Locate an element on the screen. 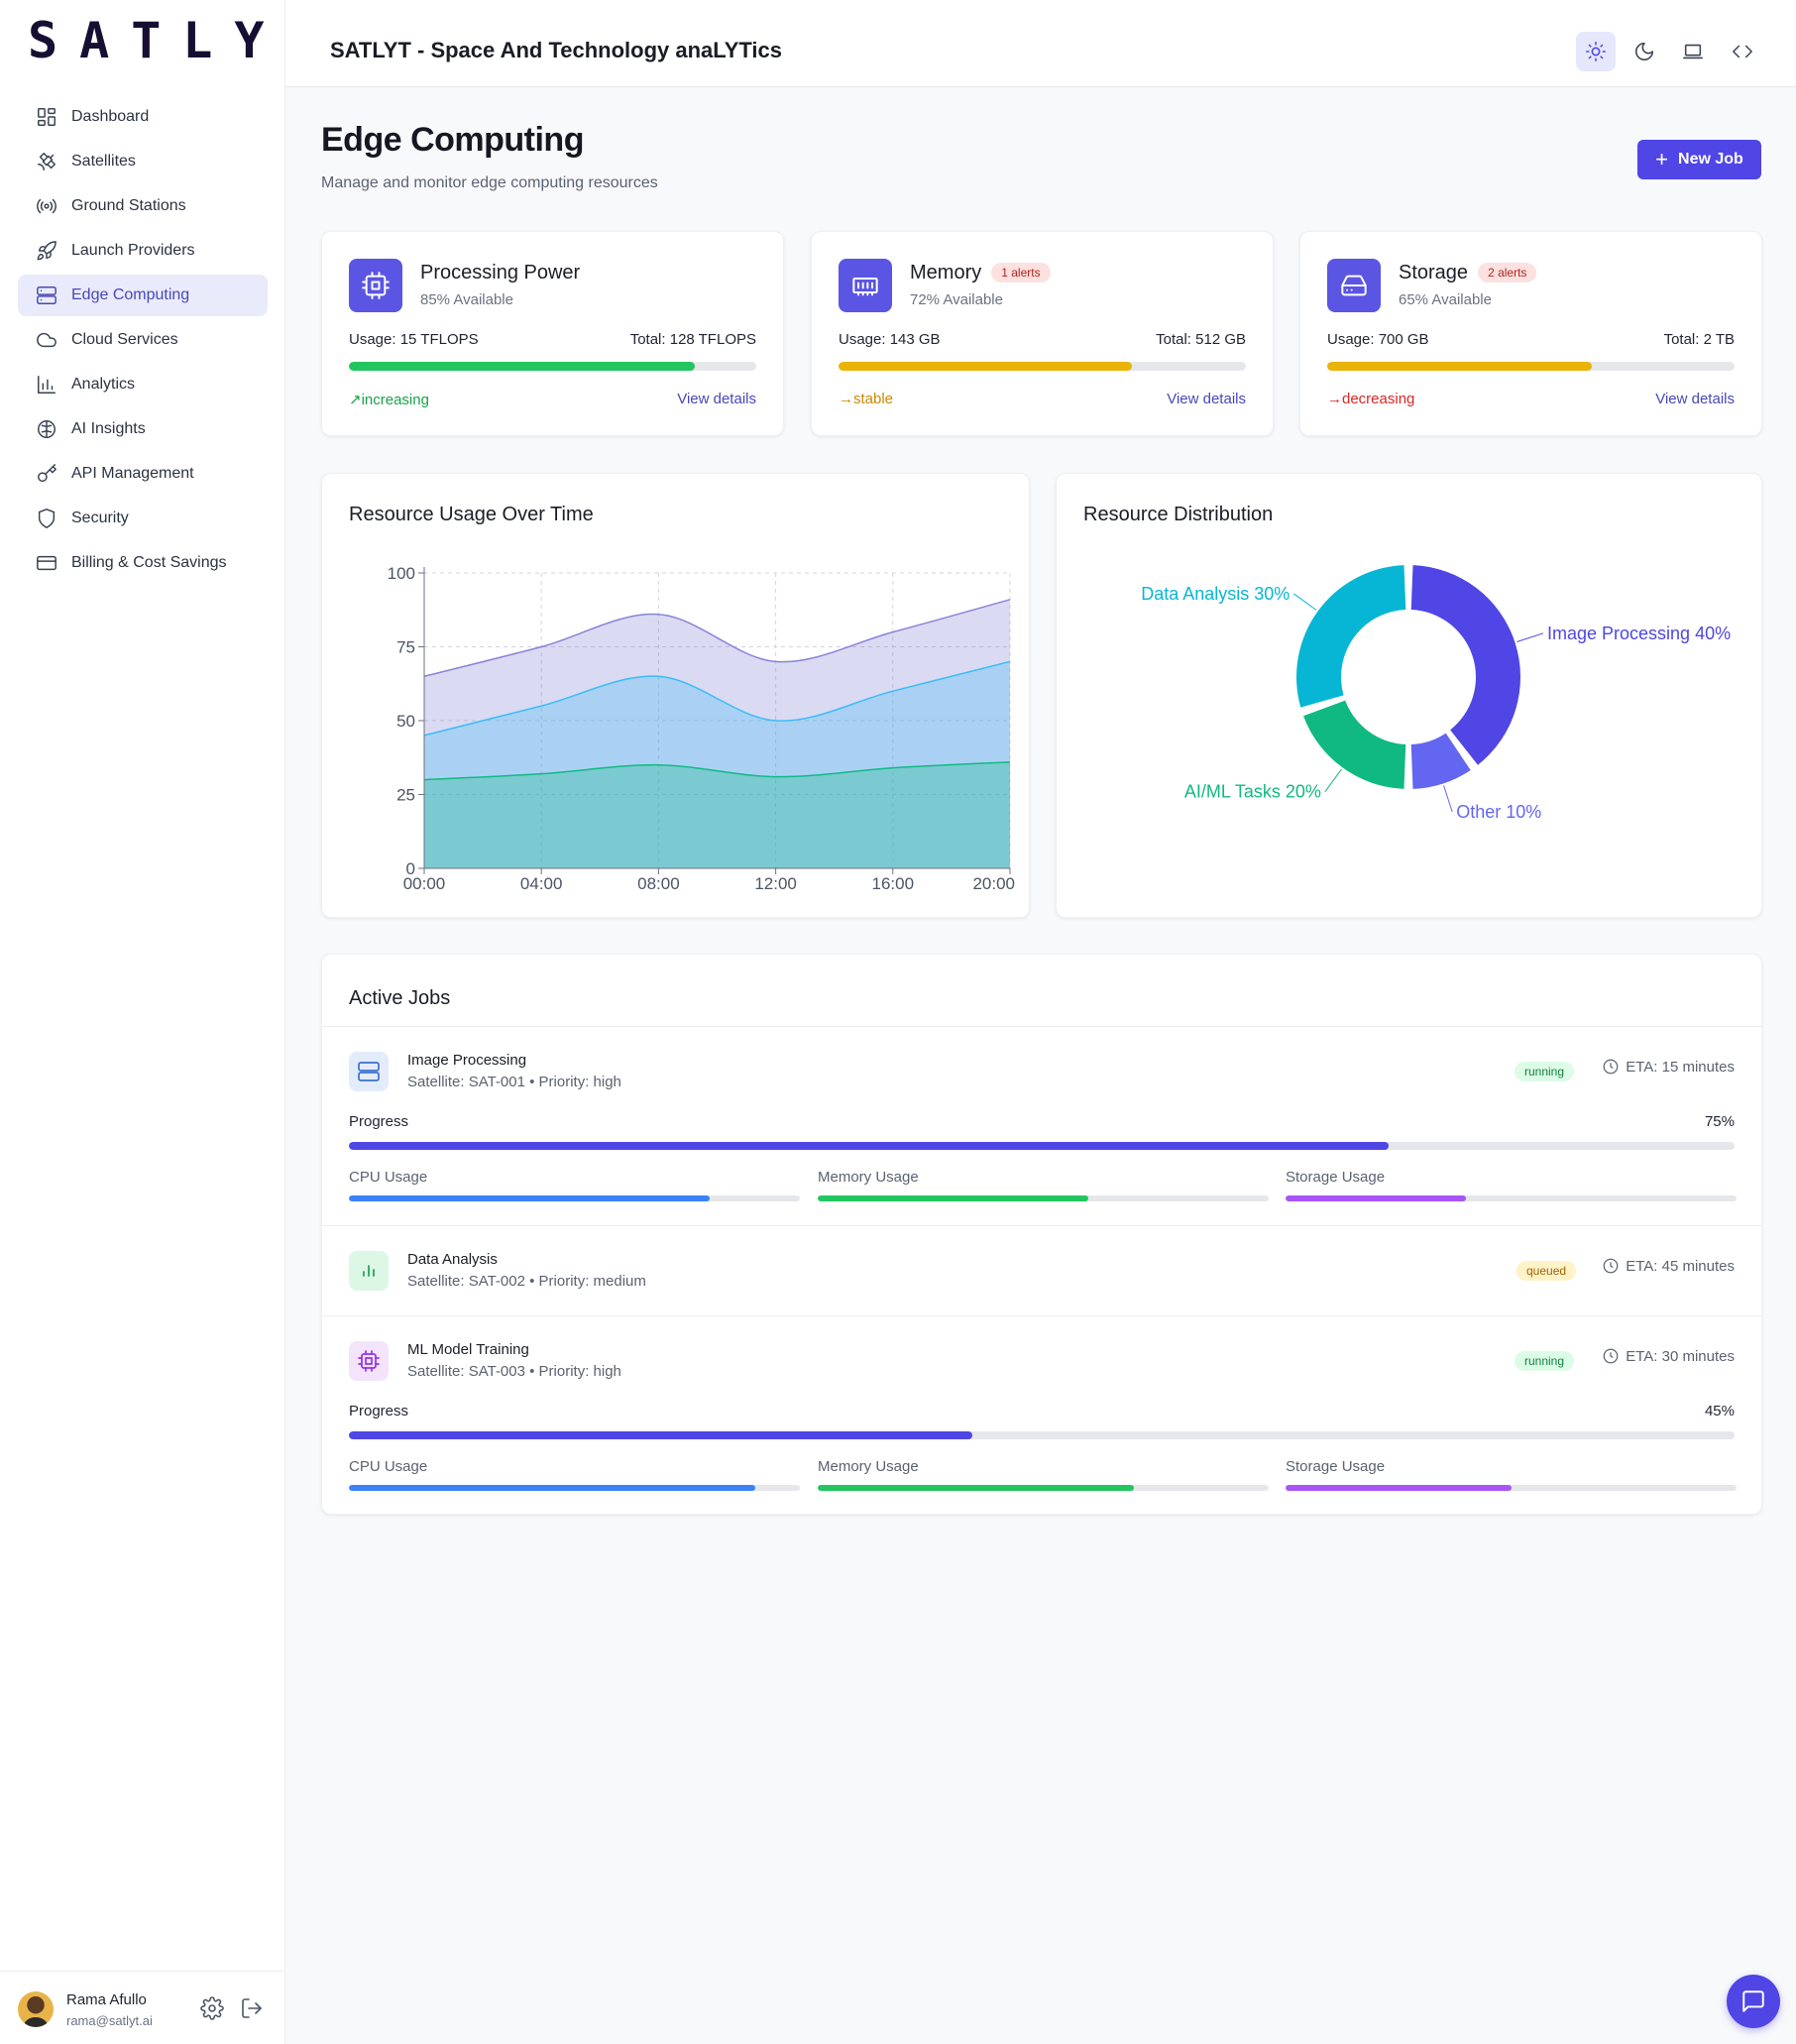 This screenshot has height=2044, width=1796. laptop-icon is located at coordinates (1693, 51).